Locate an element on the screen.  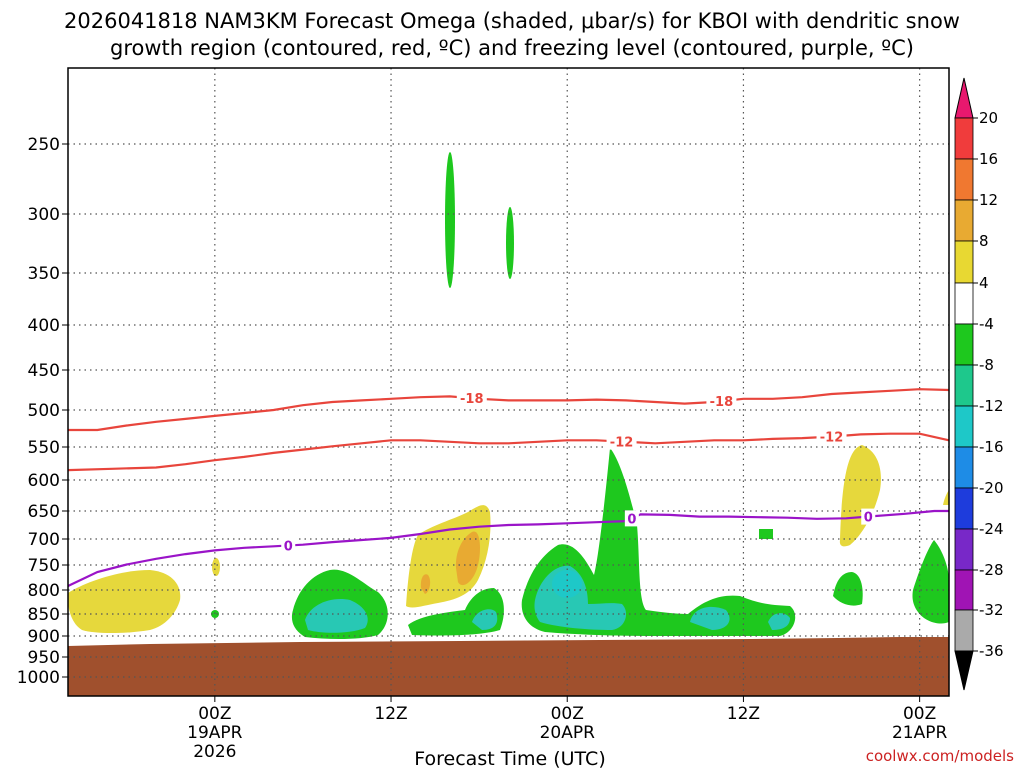
colorbar-tick-0: 20 is located at coordinates (988, 118).